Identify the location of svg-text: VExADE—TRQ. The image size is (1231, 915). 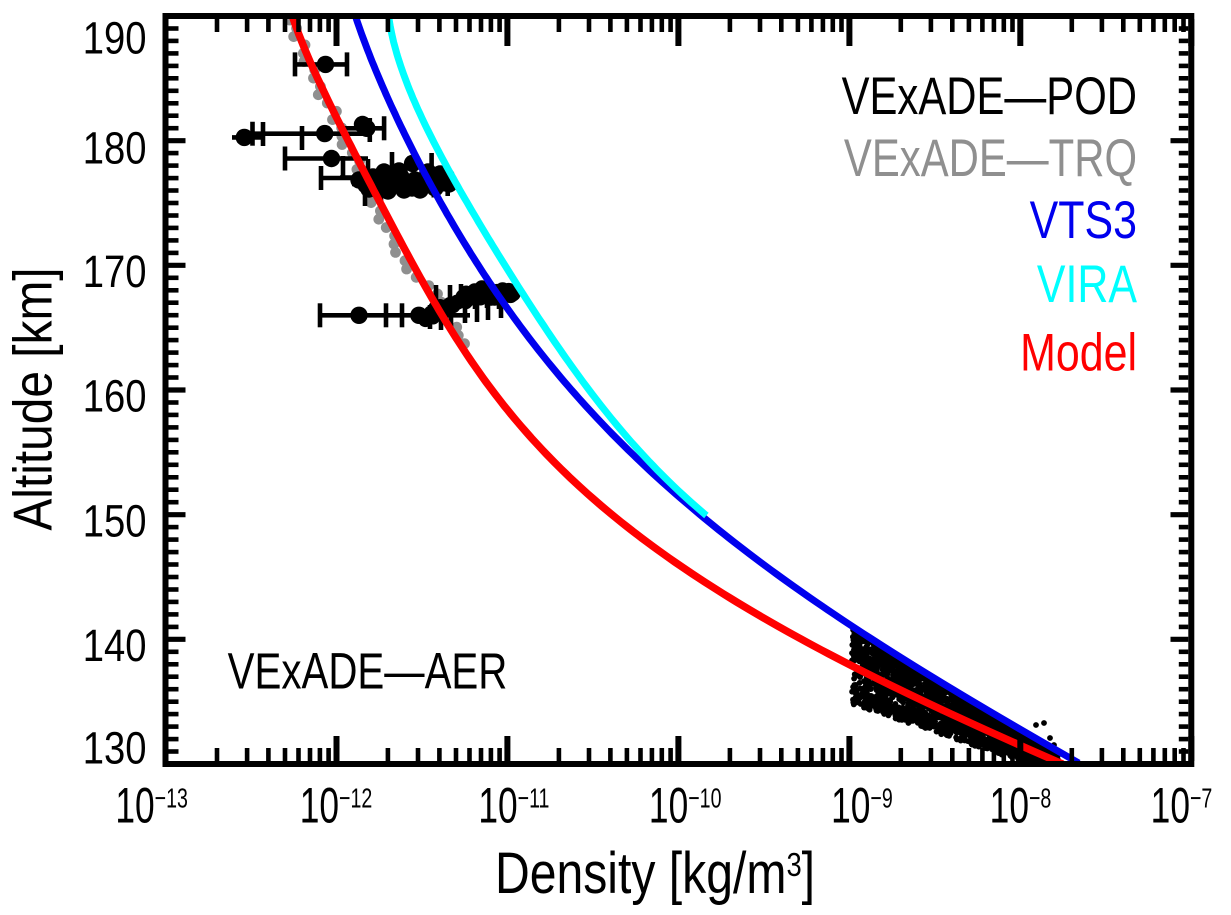
(990, 158).